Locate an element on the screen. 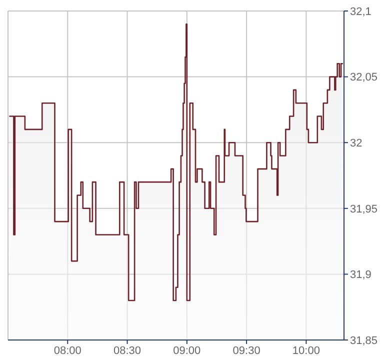  y-tick-label: 32,1 is located at coordinates (361, 12).